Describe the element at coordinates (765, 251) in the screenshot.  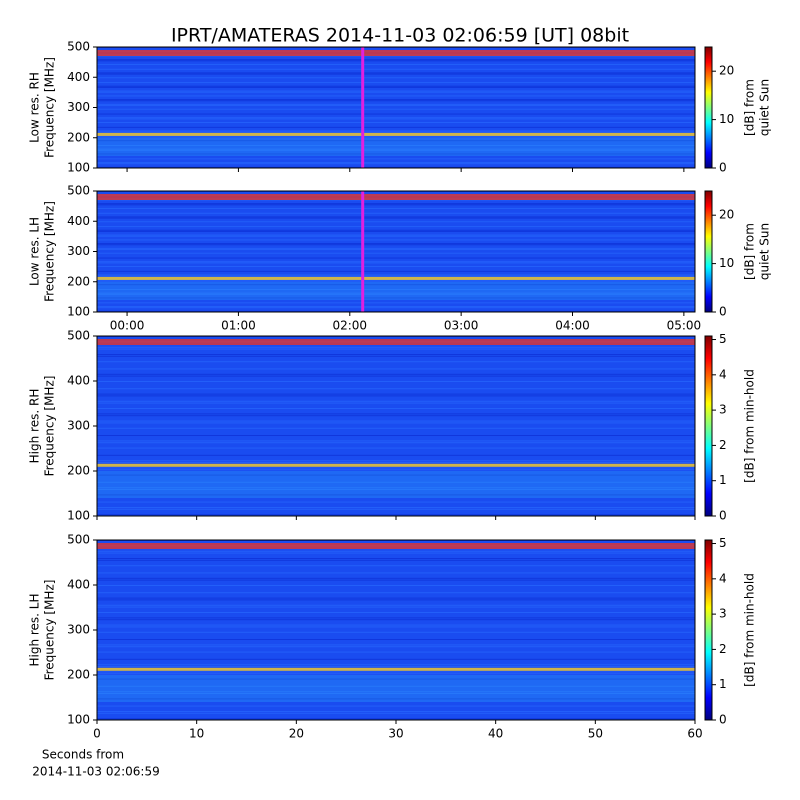
I see `colorbar-label: quiet Sun` at that location.